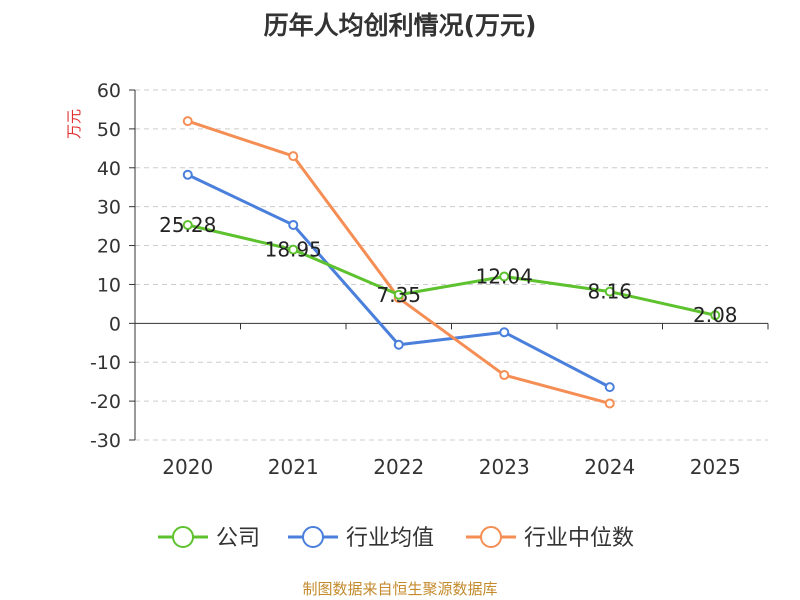 Image resolution: width=800 pixels, height=600 pixels. I want to click on series-line, so click(451, 270).